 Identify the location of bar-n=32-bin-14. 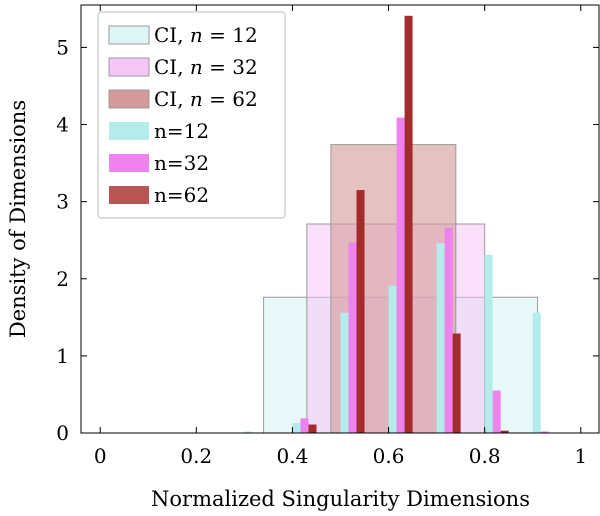
(448, 330).